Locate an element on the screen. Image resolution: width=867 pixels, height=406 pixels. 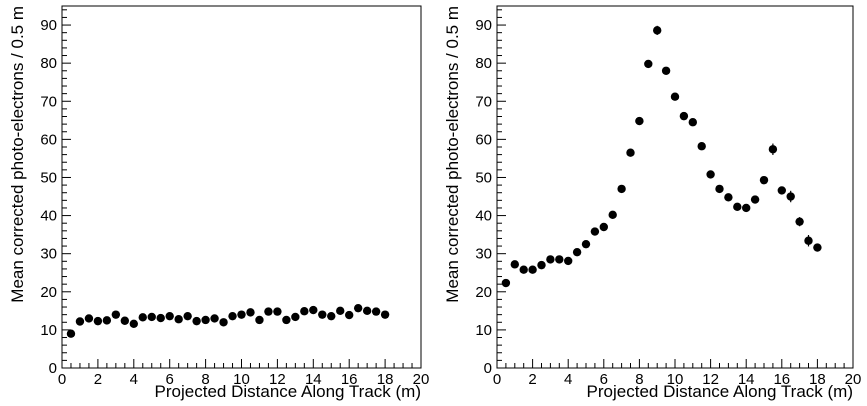
x-tick-label: 10 is located at coordinates (241, 379).